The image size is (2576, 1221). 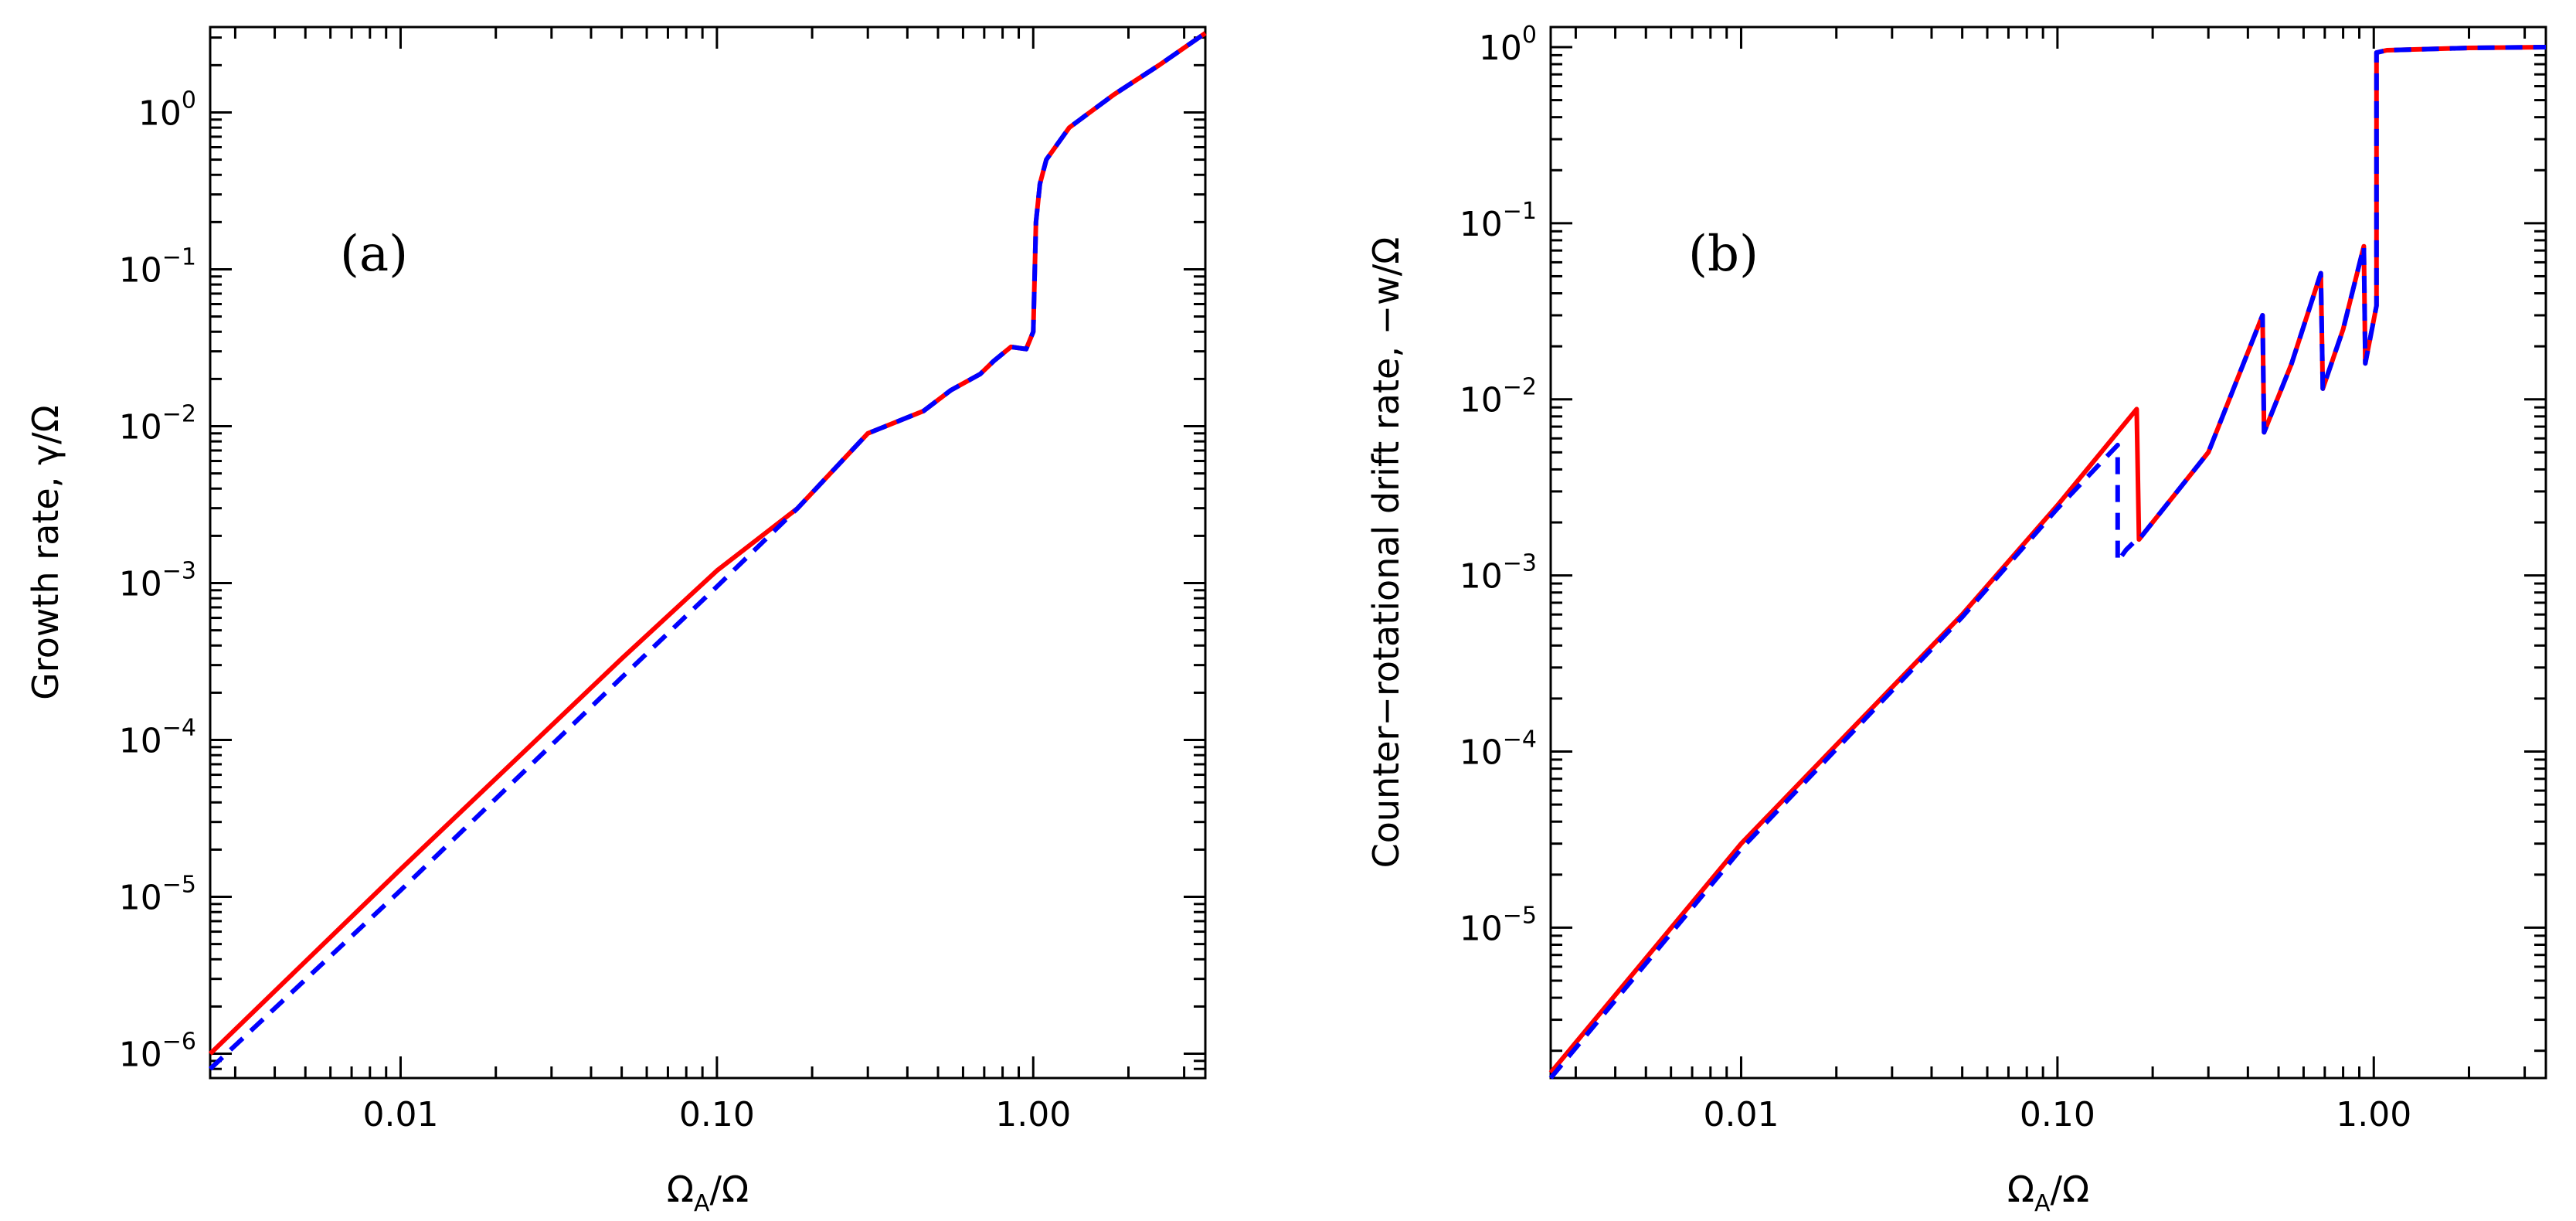 I want to click on panel-a-label: (a), so click(x=374, y=254).